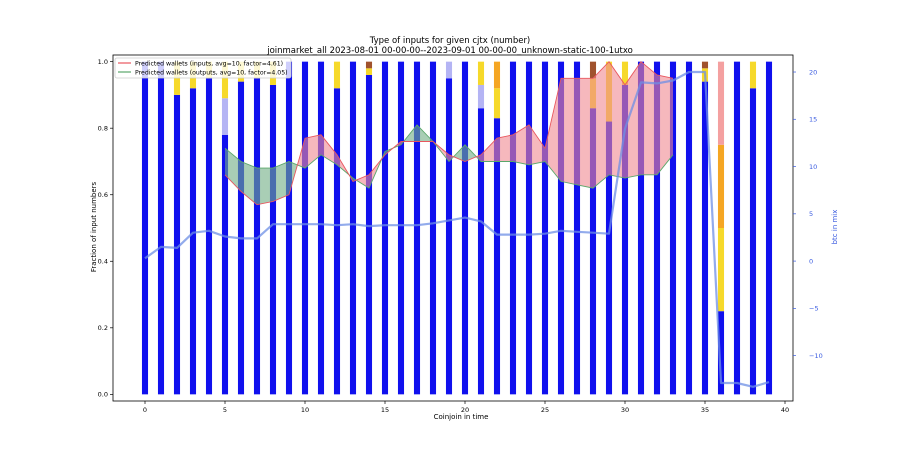 The height and width of the screenshot is (450, 900). What do you see at coordinates (816, 356) in the screenshot?
I see `right-tick-label: −10` at bounding box center [816, 356].